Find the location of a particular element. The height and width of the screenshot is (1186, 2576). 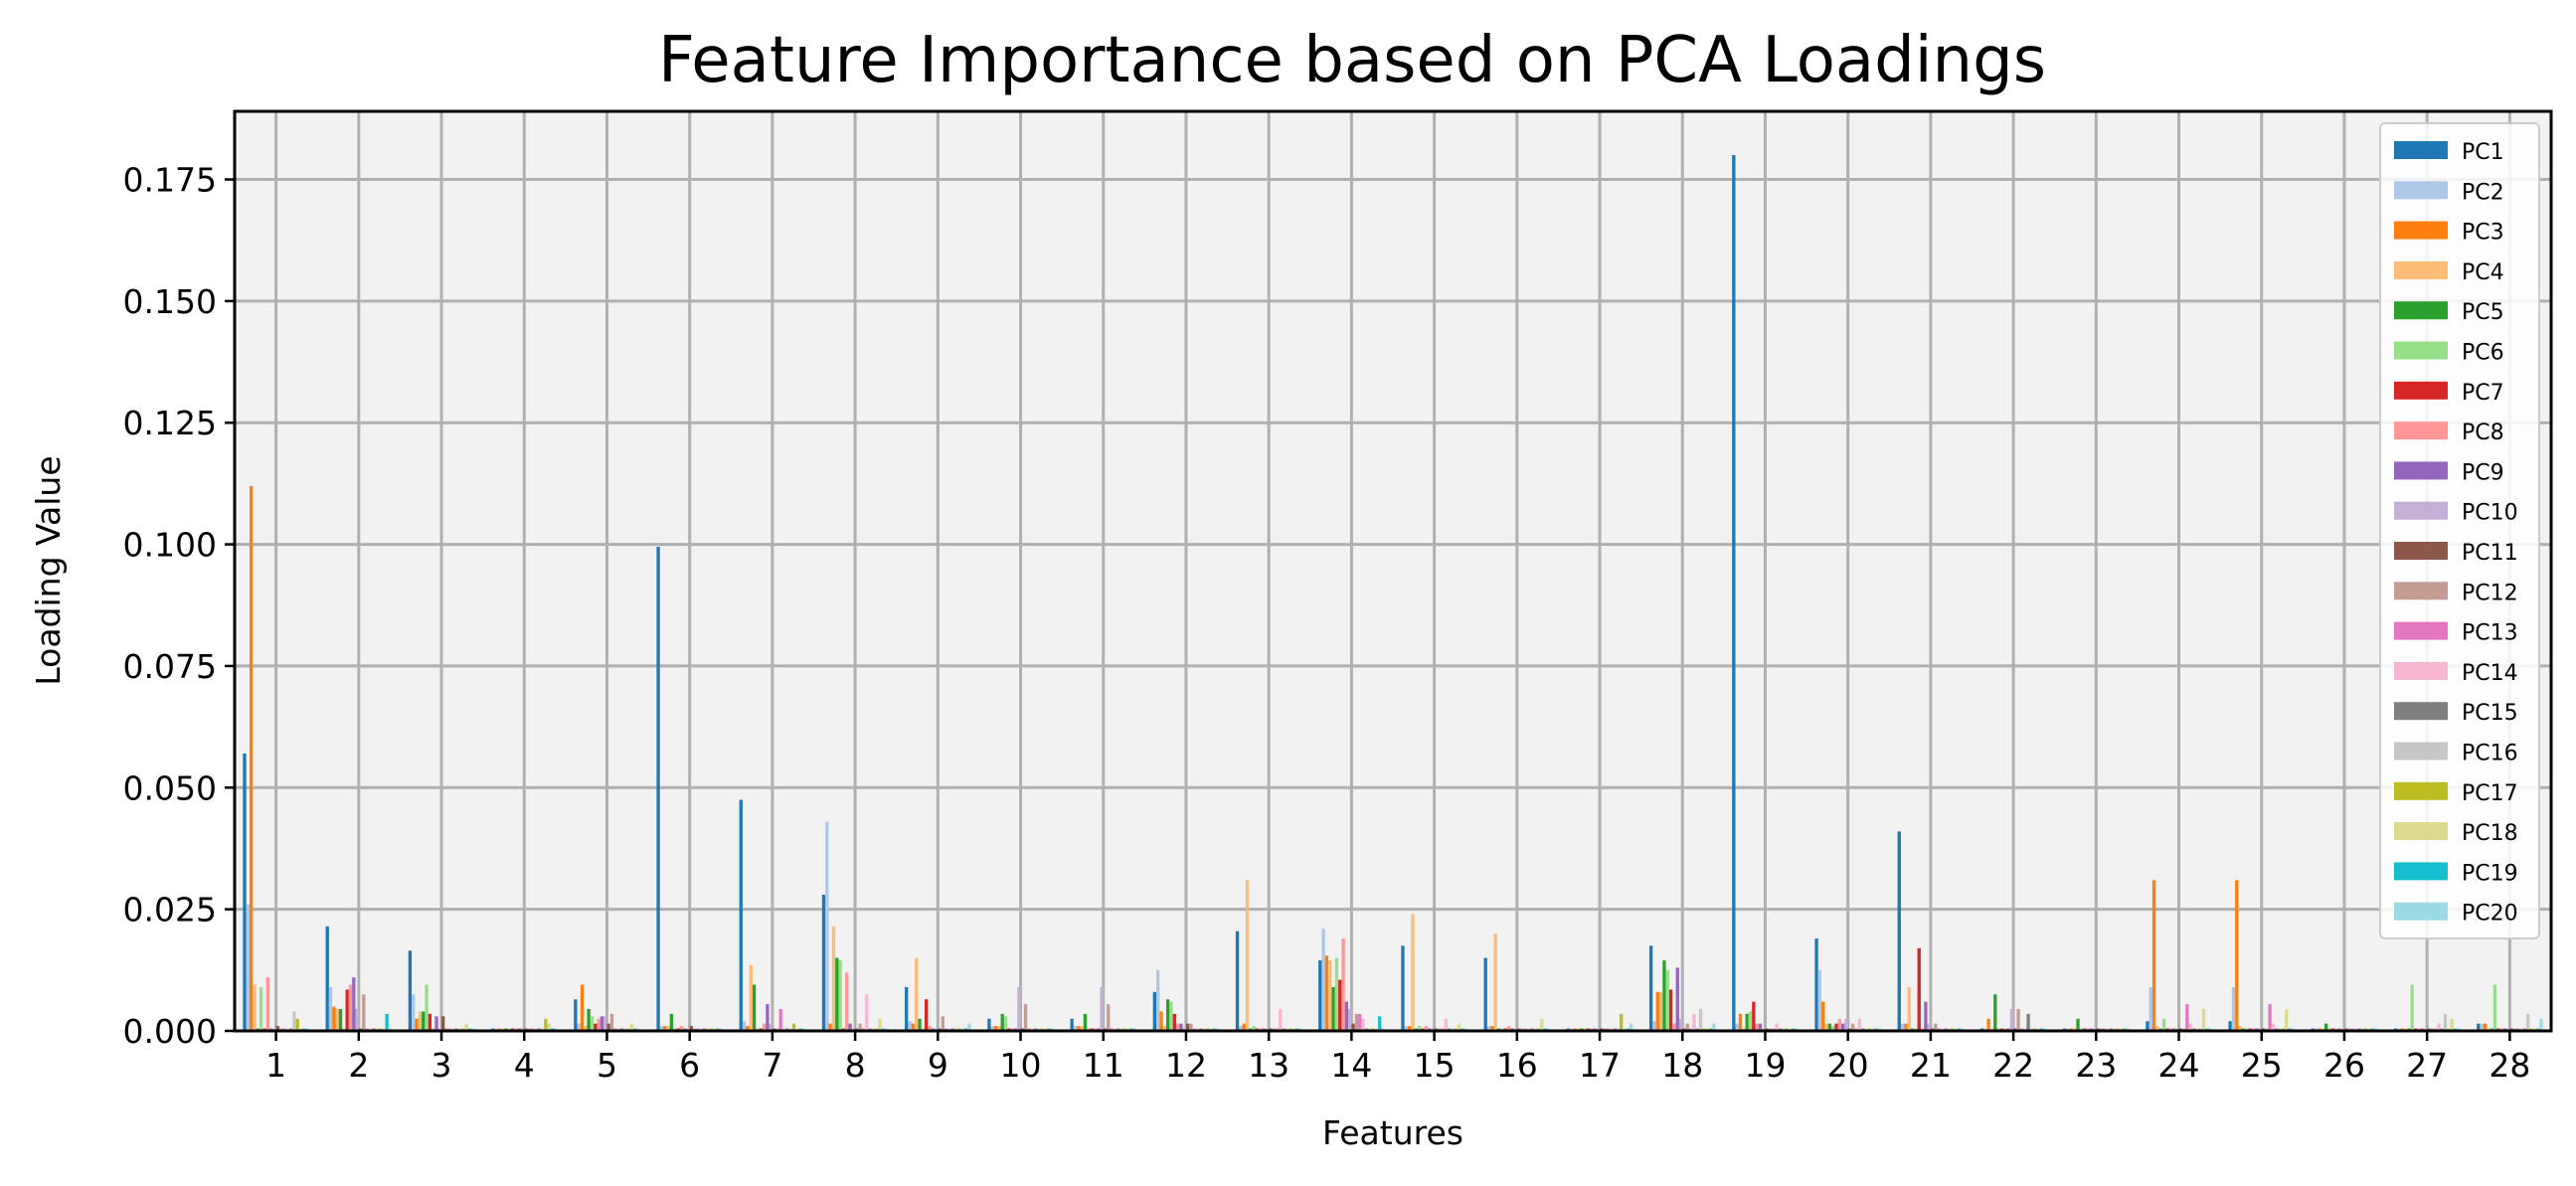

x-tick-label: 25 is located at coordinates (2262, 1065).